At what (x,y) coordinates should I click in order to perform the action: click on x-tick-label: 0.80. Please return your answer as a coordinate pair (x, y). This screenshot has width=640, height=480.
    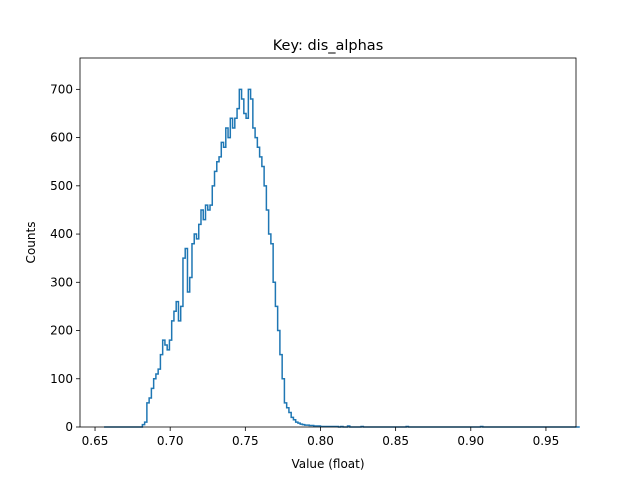
    Looking at the image, I should click on (320, 441).